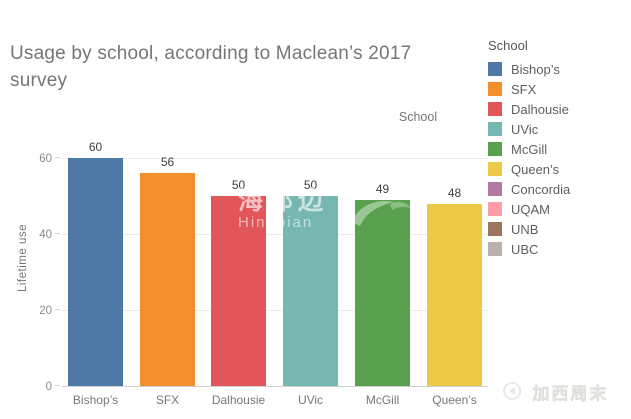 The height and width of the screenshot is (419, 631). What do you see at coordinates (48, 387) in the screenshot?
I see `y-tick-label-0: 0` at bounding box center [48, 387].